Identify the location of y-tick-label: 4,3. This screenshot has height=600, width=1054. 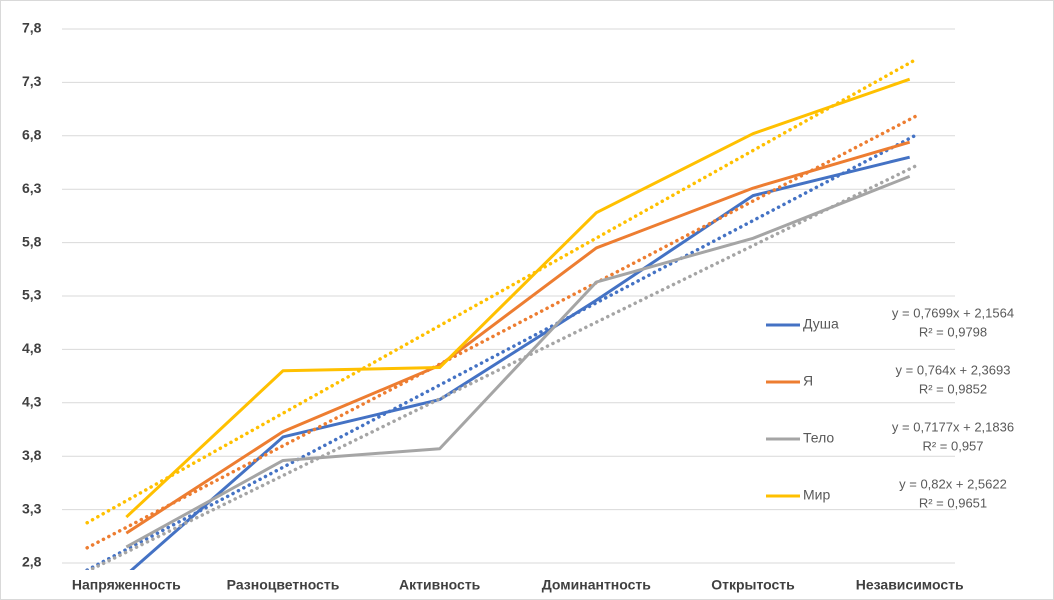
(32, 402).